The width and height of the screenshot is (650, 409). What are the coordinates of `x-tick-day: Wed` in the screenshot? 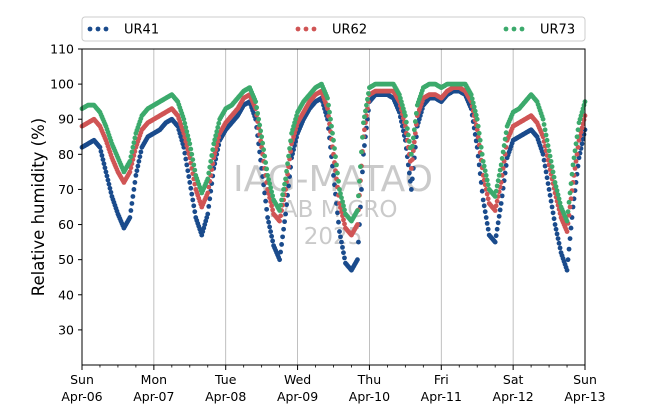 It's located at (297, 379).